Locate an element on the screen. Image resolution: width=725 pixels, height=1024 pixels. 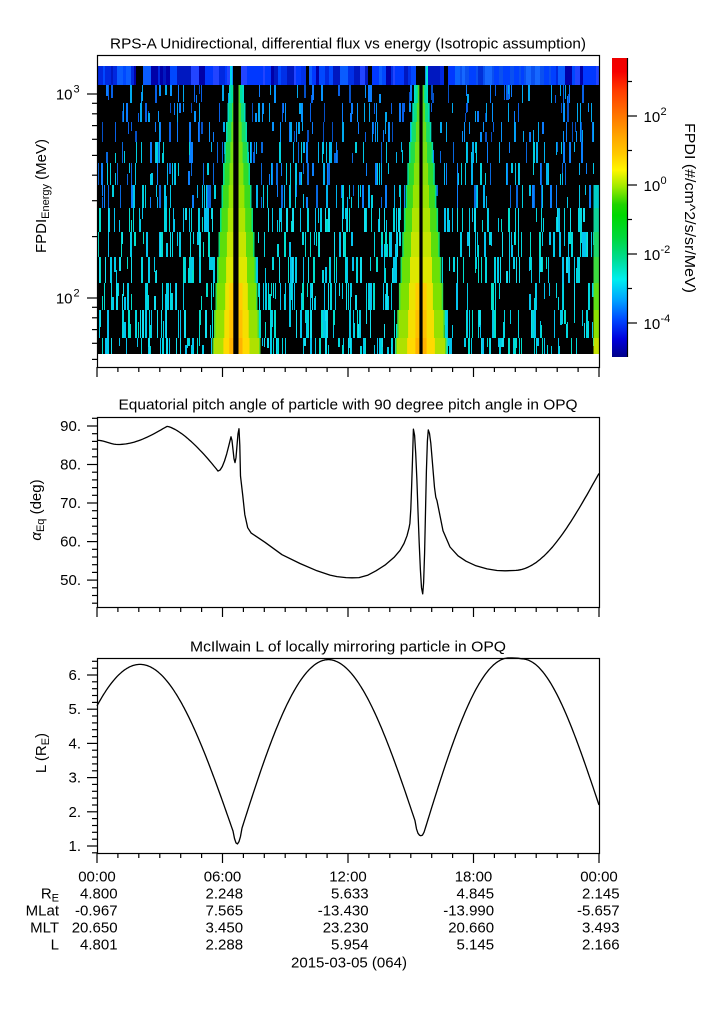
svg-text: 2.248 is located at coordinates (225, 894).